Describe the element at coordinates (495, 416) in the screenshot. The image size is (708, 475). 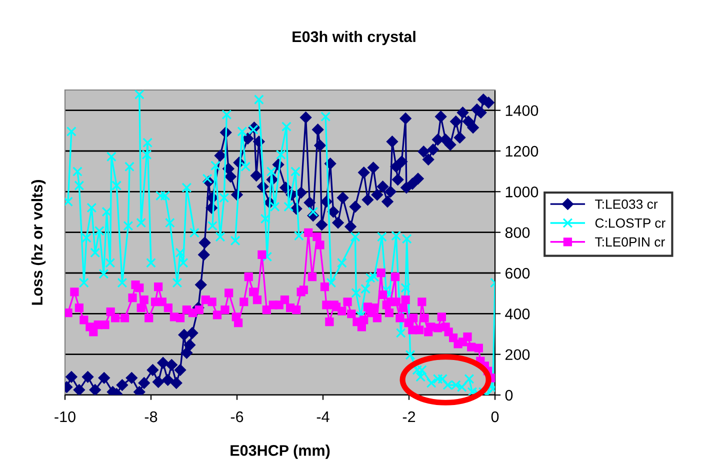
I see `x-tick-label: 0` at that location.